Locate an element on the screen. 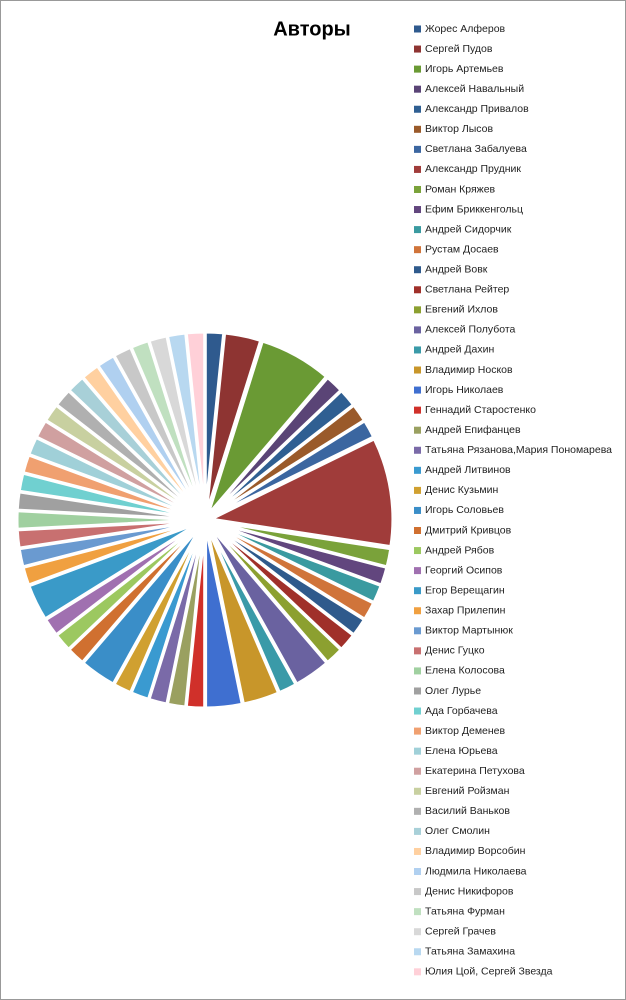  legend-label: Егор Верещагин is located at coordinates (465, 590).